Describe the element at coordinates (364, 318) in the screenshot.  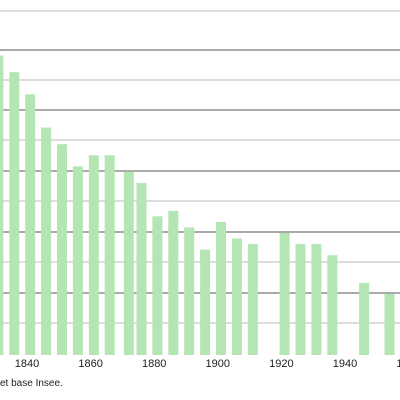
I see `bar-1946` at that location.